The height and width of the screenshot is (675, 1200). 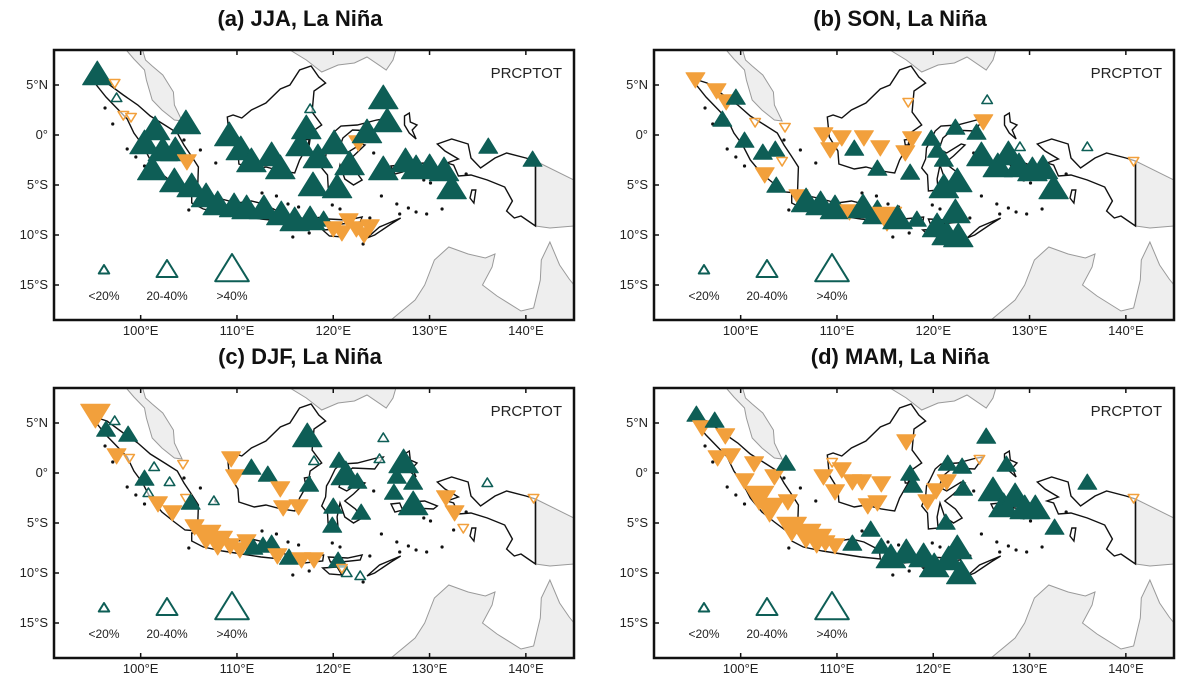 What do you see at coordinates (231, 296) in the screenshot?
I see `legend-label: >40%` at bounding box center [231, 296].